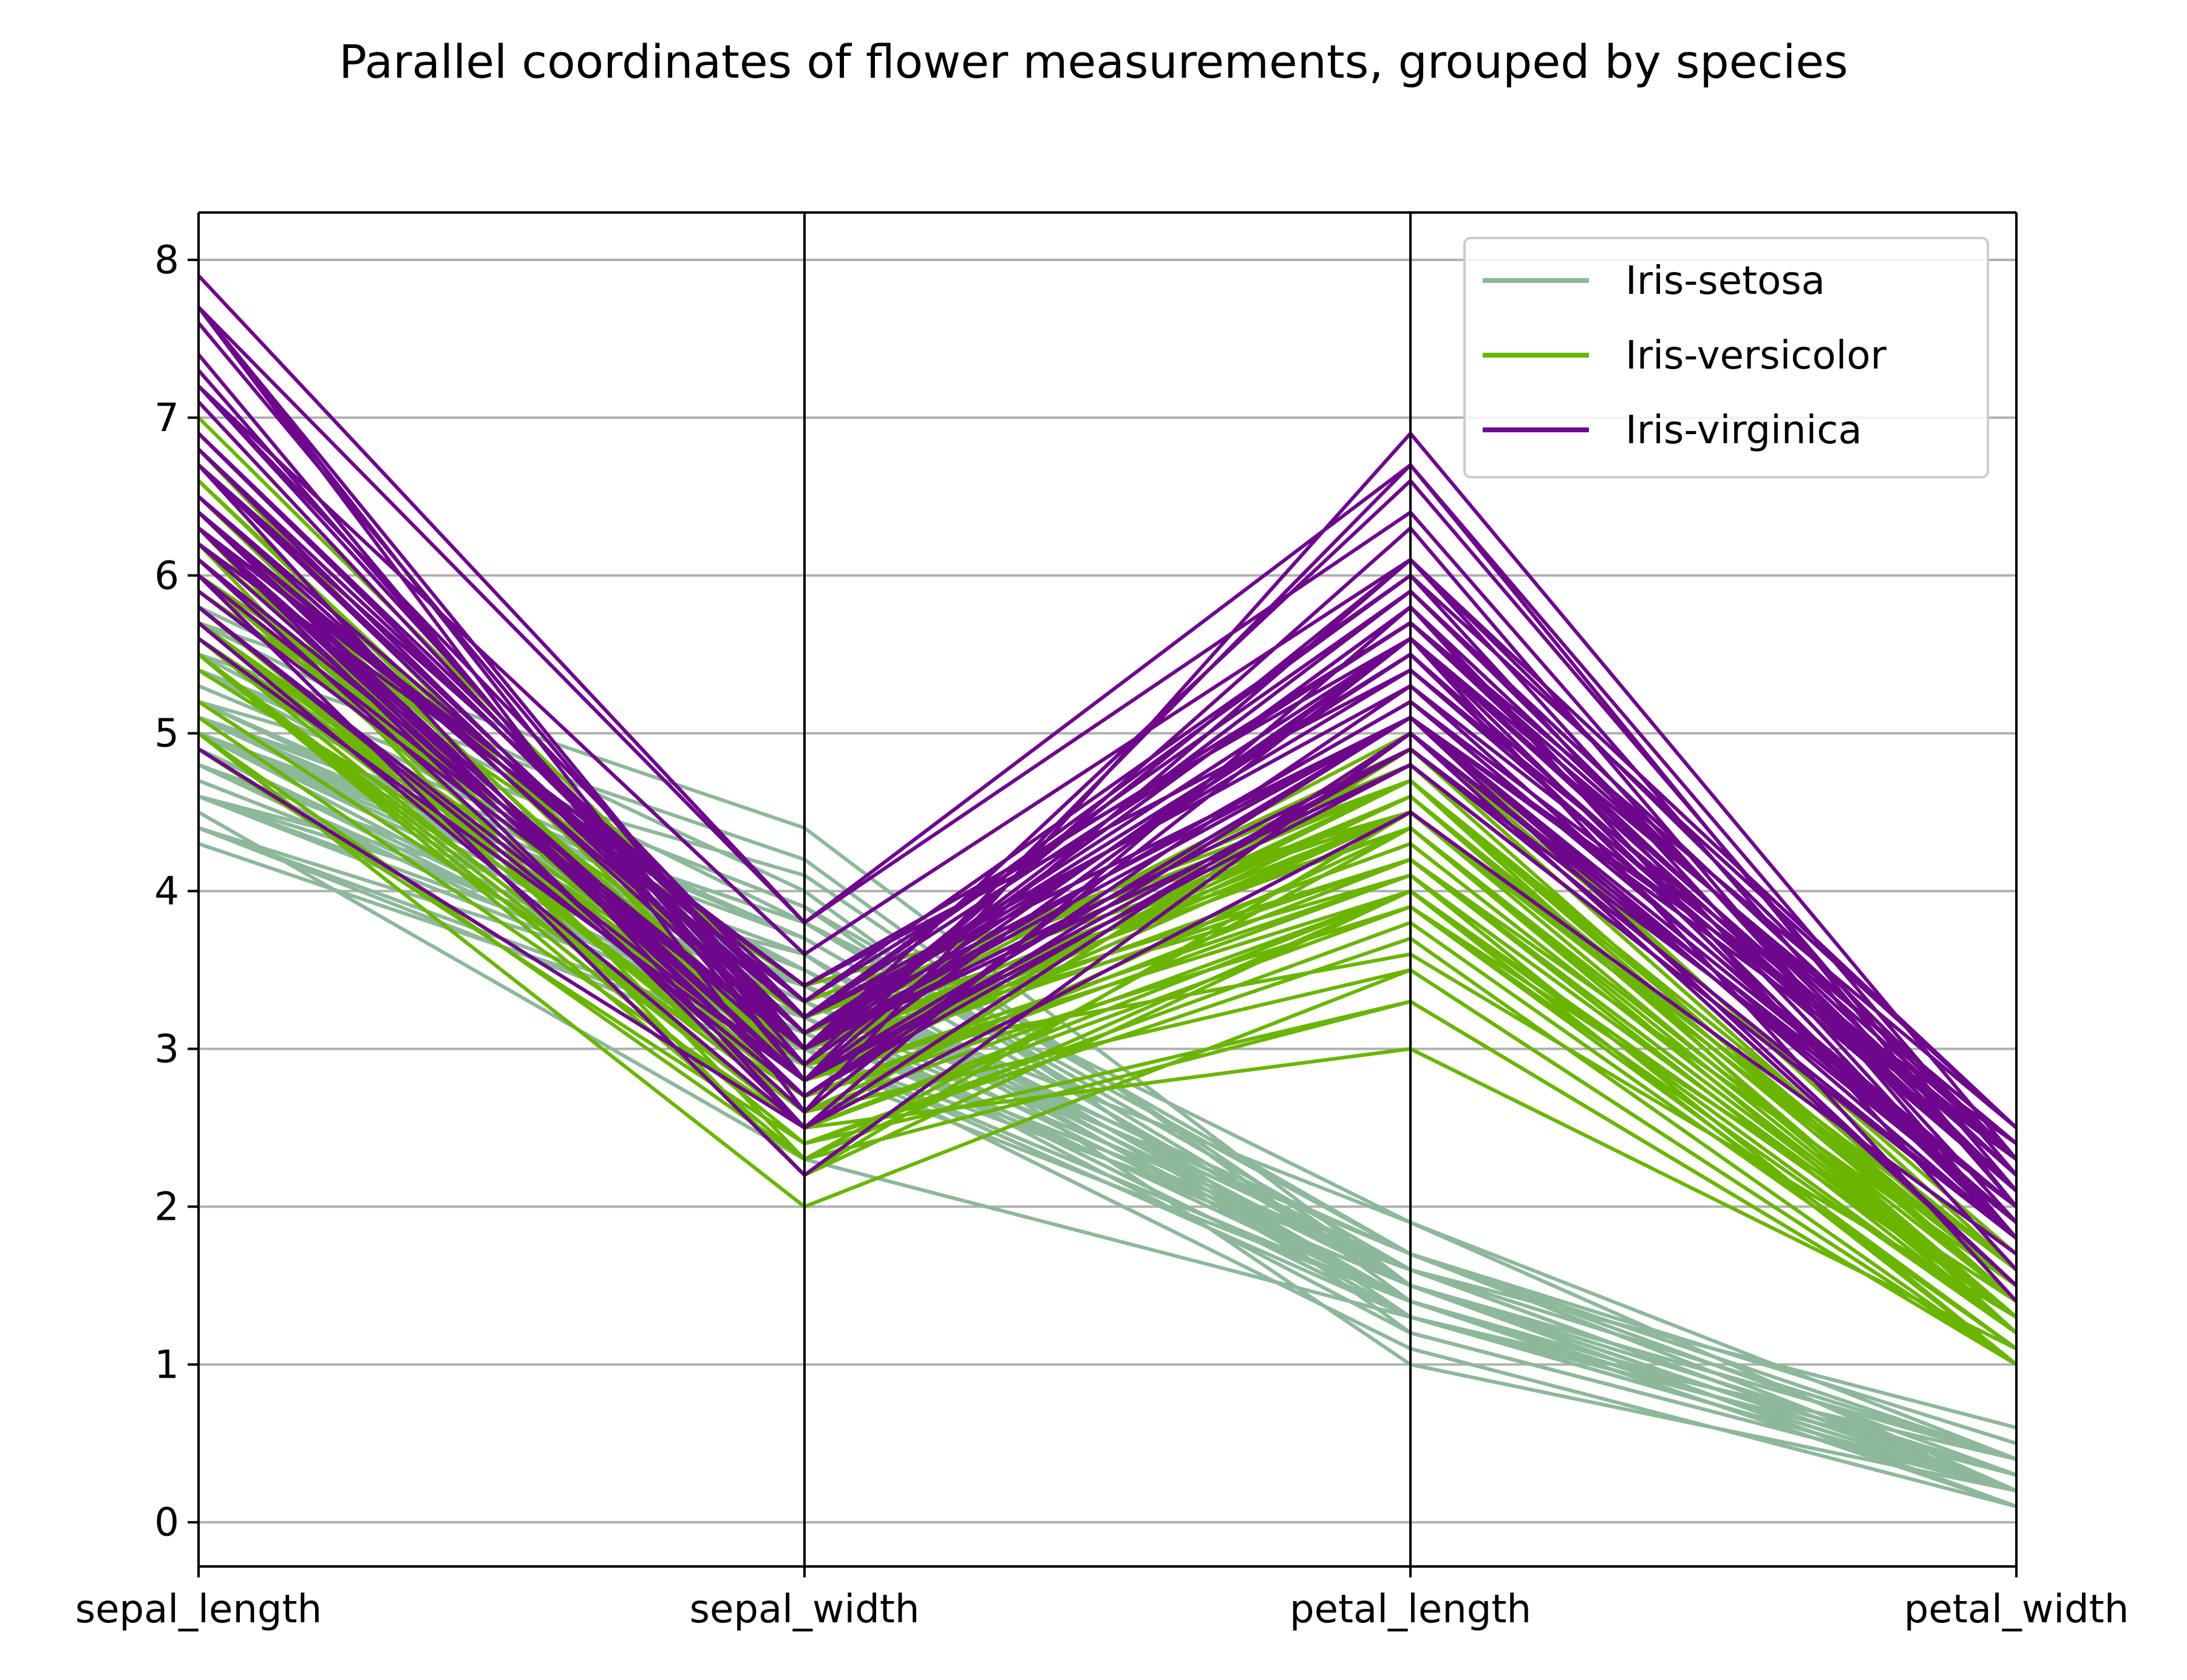 This screenshot has width=2187, height=1680. I want to click on legend-item: Iris-versicolor, so click(1685, 355).